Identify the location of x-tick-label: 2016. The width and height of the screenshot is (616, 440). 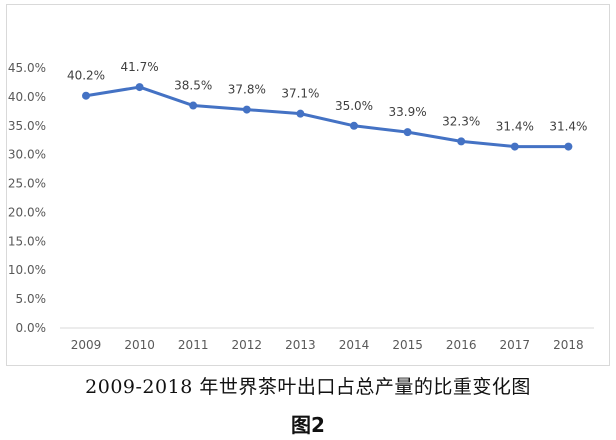
(461, 345).